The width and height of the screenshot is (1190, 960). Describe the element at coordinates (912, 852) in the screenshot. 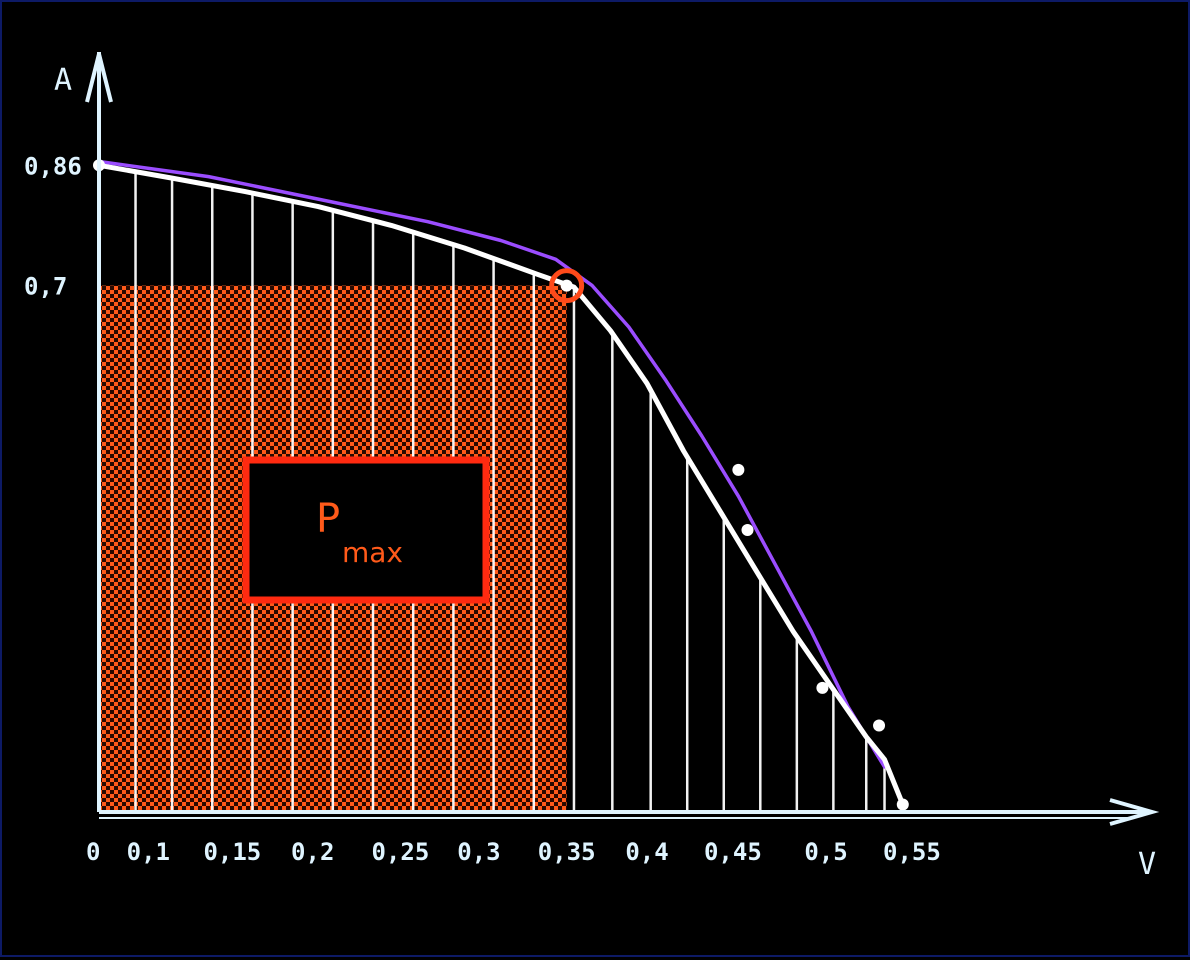

I see `x-tick-label-11: 0,55` at that location.